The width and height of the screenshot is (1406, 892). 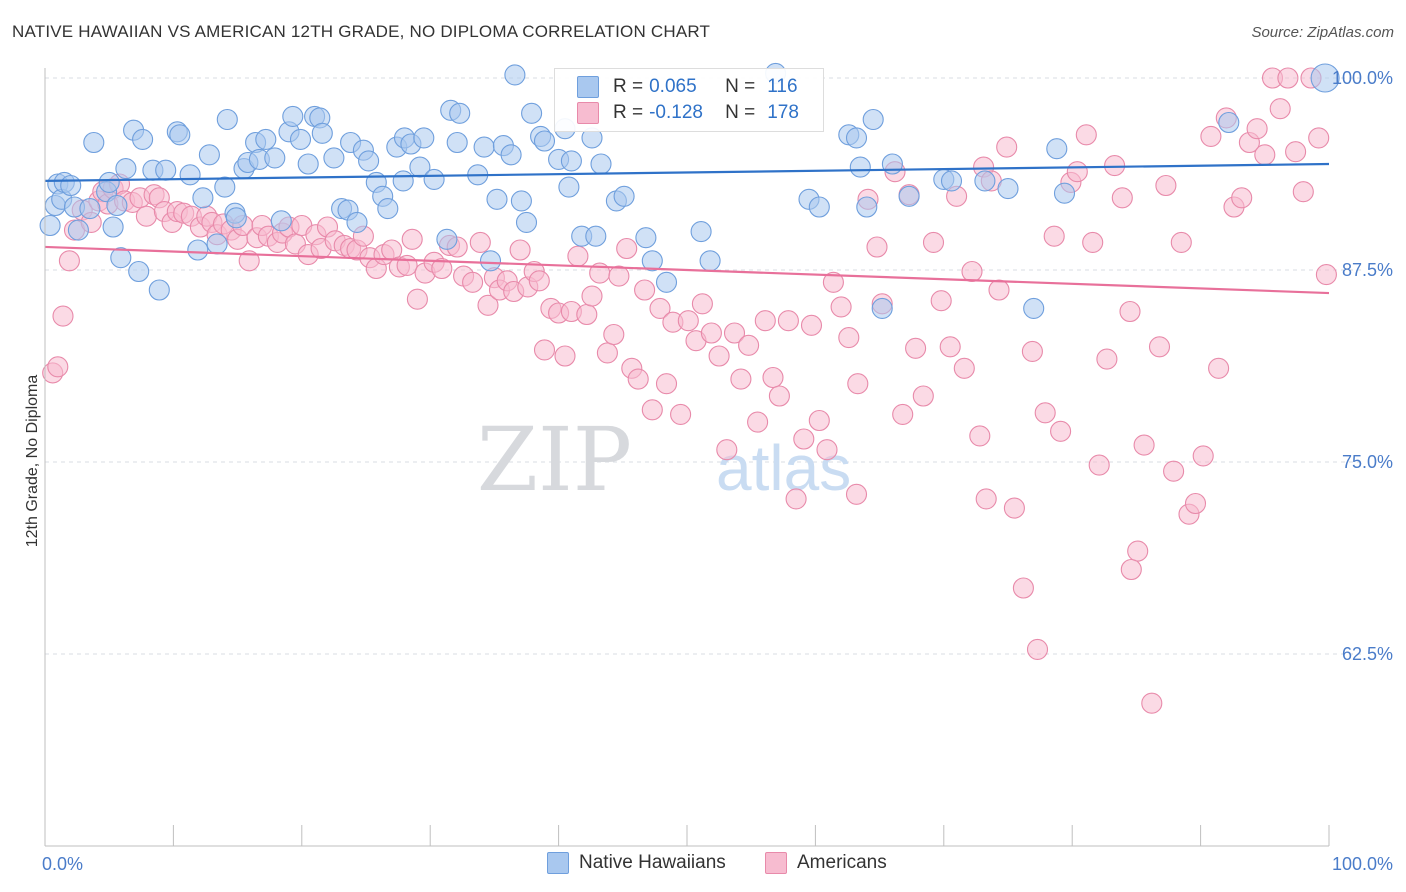 What do you see at coordinates (1362, 78) in the screenshot?
I see `y-tick-label: 100.0%` at bounding box center [1362, 78].